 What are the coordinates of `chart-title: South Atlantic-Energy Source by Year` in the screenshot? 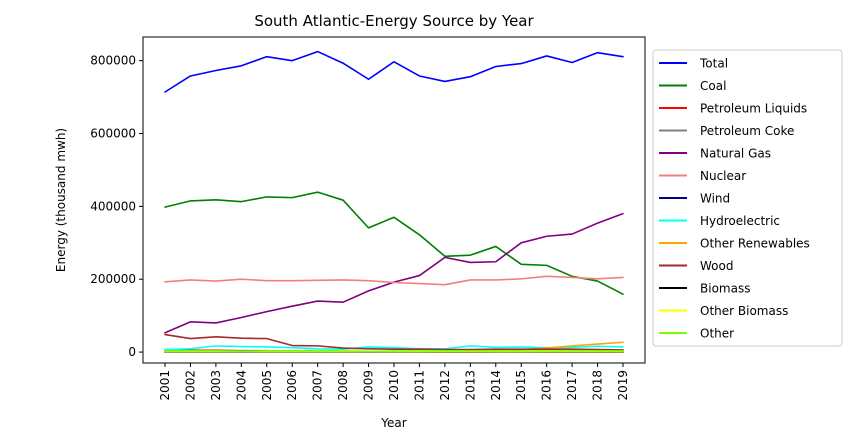 It's located at (394, 21).